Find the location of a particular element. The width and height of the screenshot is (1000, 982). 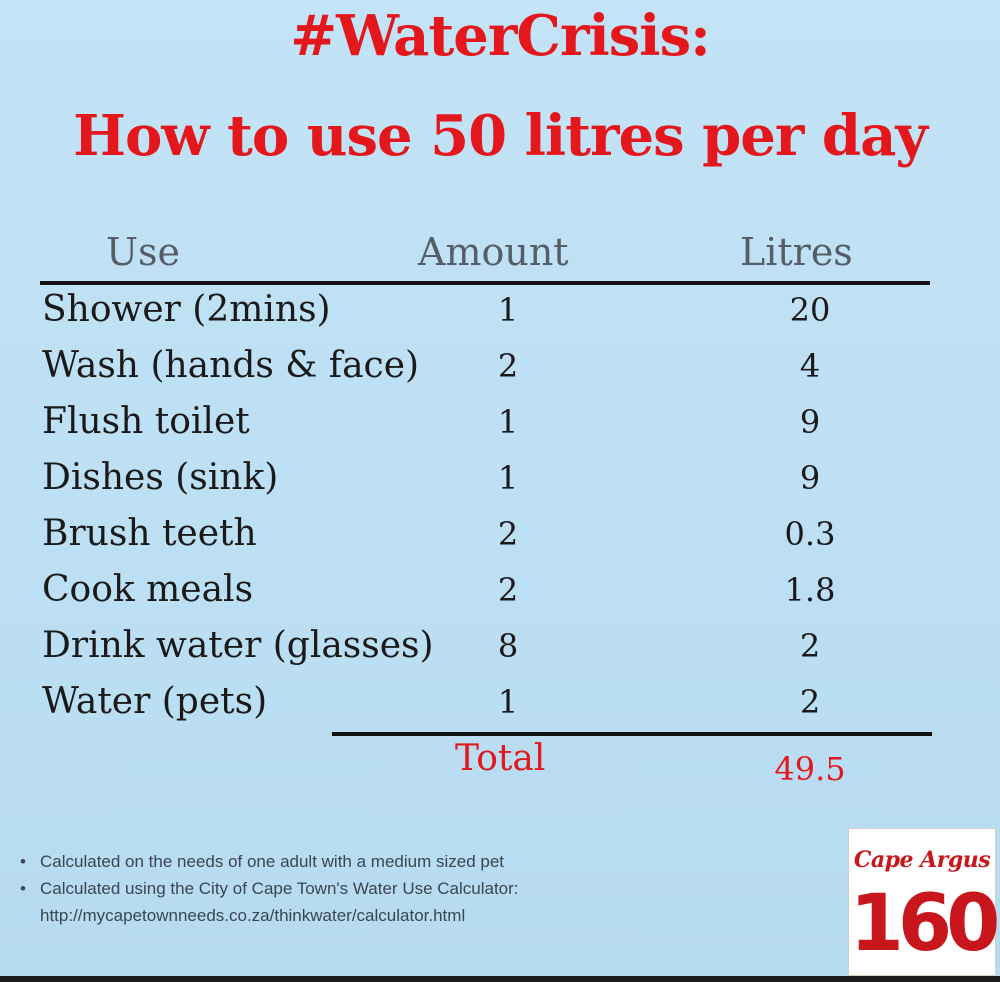

table-row: Shower (2mins) 1 20 is located at coordinates (500, 313).